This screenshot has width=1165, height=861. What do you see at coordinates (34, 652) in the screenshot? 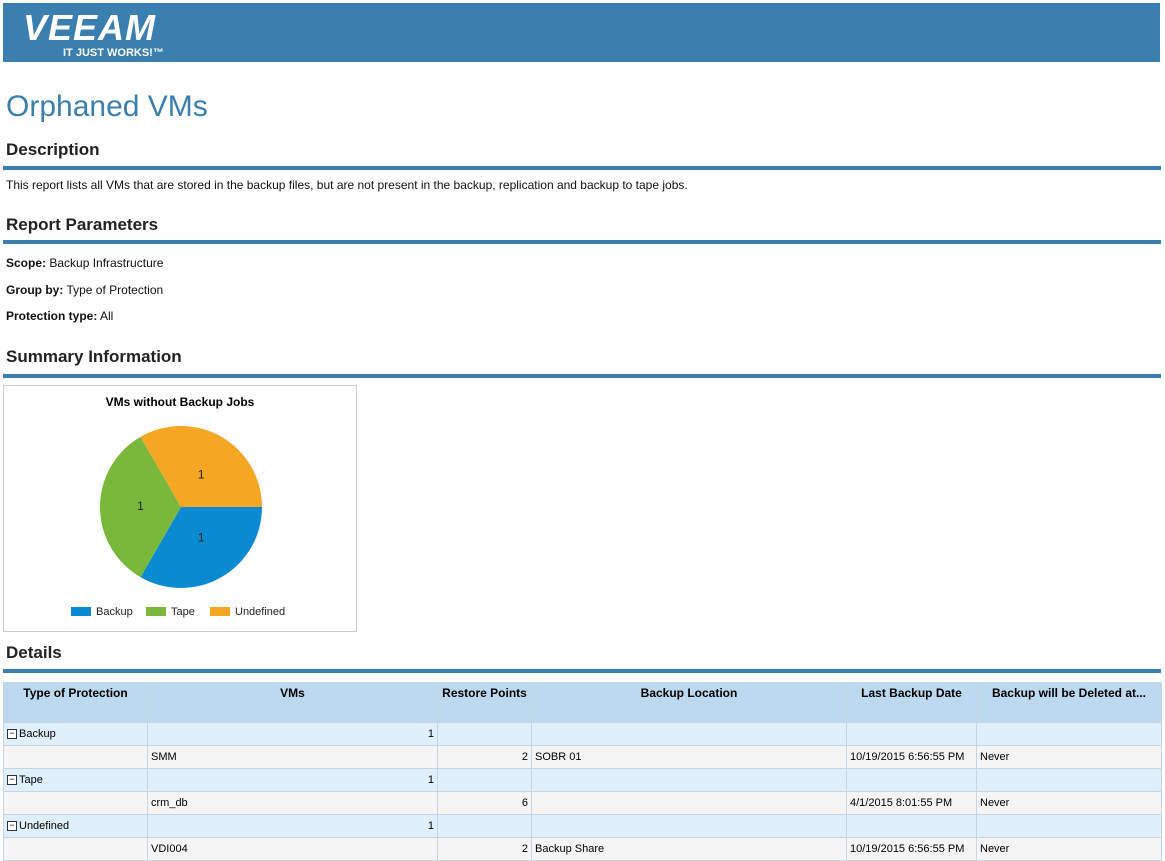
I see `section-heading: Details` at bounding box center [34, 652].